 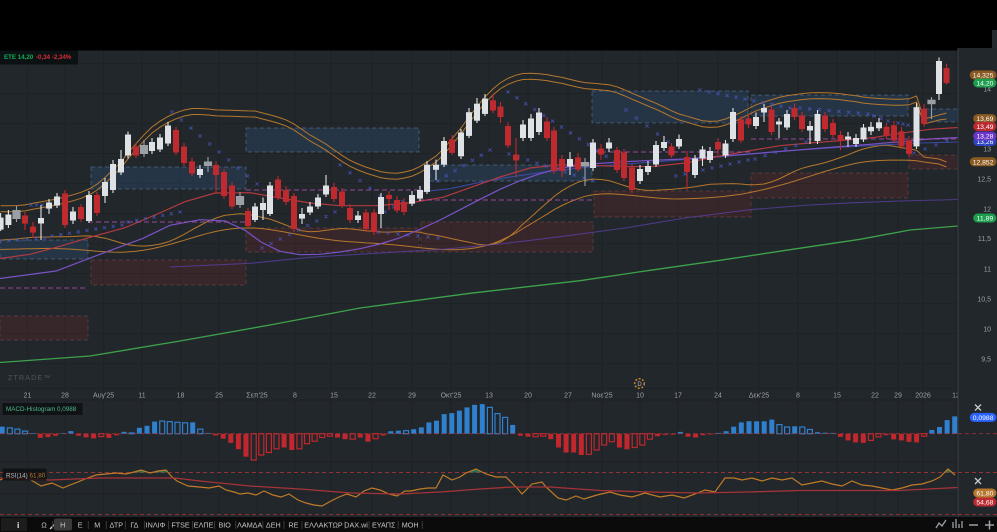 What do you see at coordinates (984, 503) in the screenshot?
I see `svg-text: 54,68` at bounding box center [984, 503].